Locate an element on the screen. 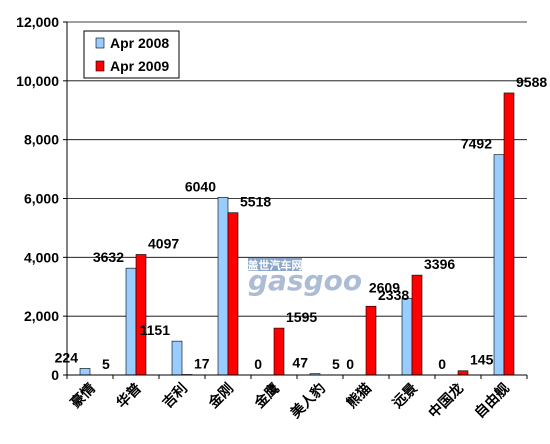 This screenshot has height=444, width=550. y-tick-label: 10,000 is located at coordinates (37, 81).